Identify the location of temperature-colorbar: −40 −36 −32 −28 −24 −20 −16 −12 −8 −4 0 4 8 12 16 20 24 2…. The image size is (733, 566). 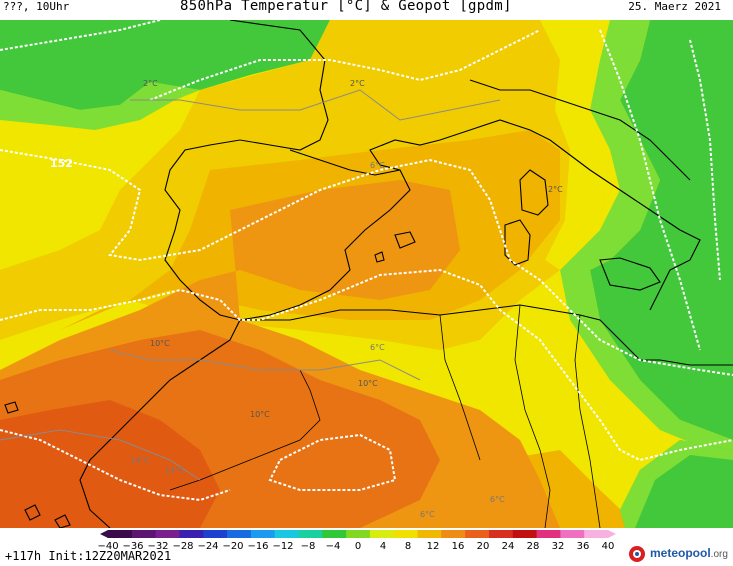
(357, 541).